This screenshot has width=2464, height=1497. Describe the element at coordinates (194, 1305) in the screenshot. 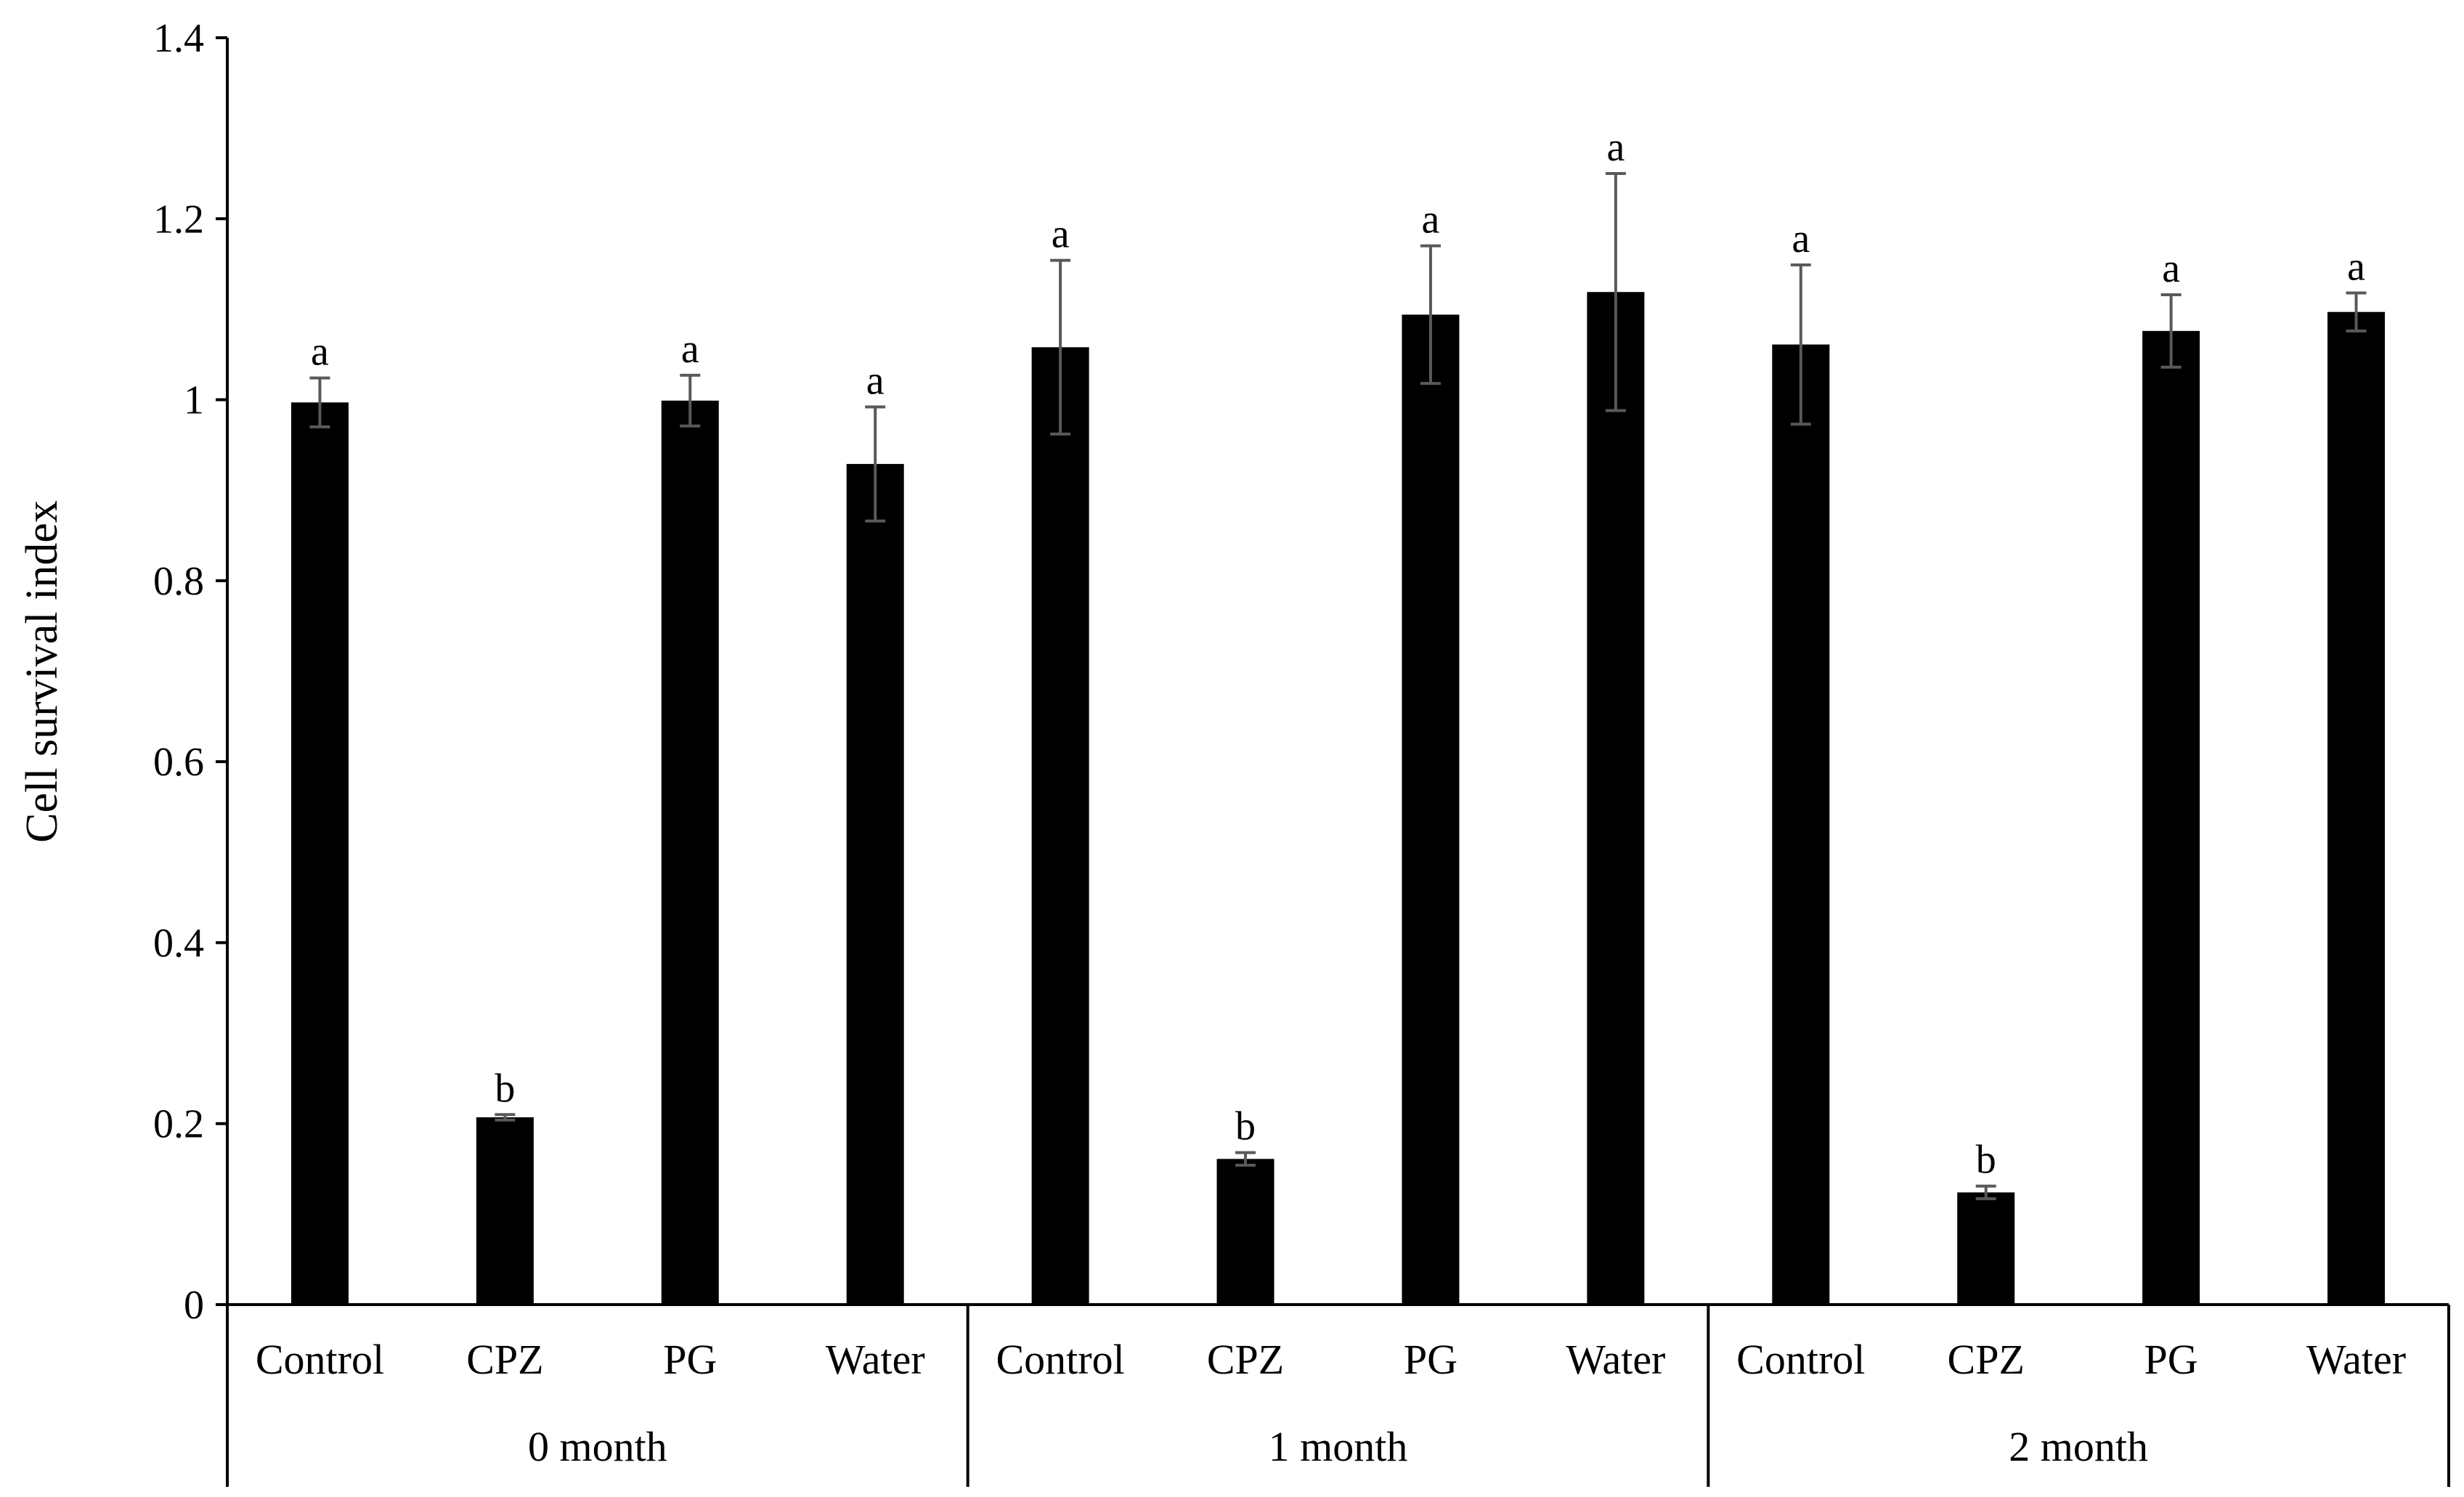

I see `y-tick-label: 0` at that location.